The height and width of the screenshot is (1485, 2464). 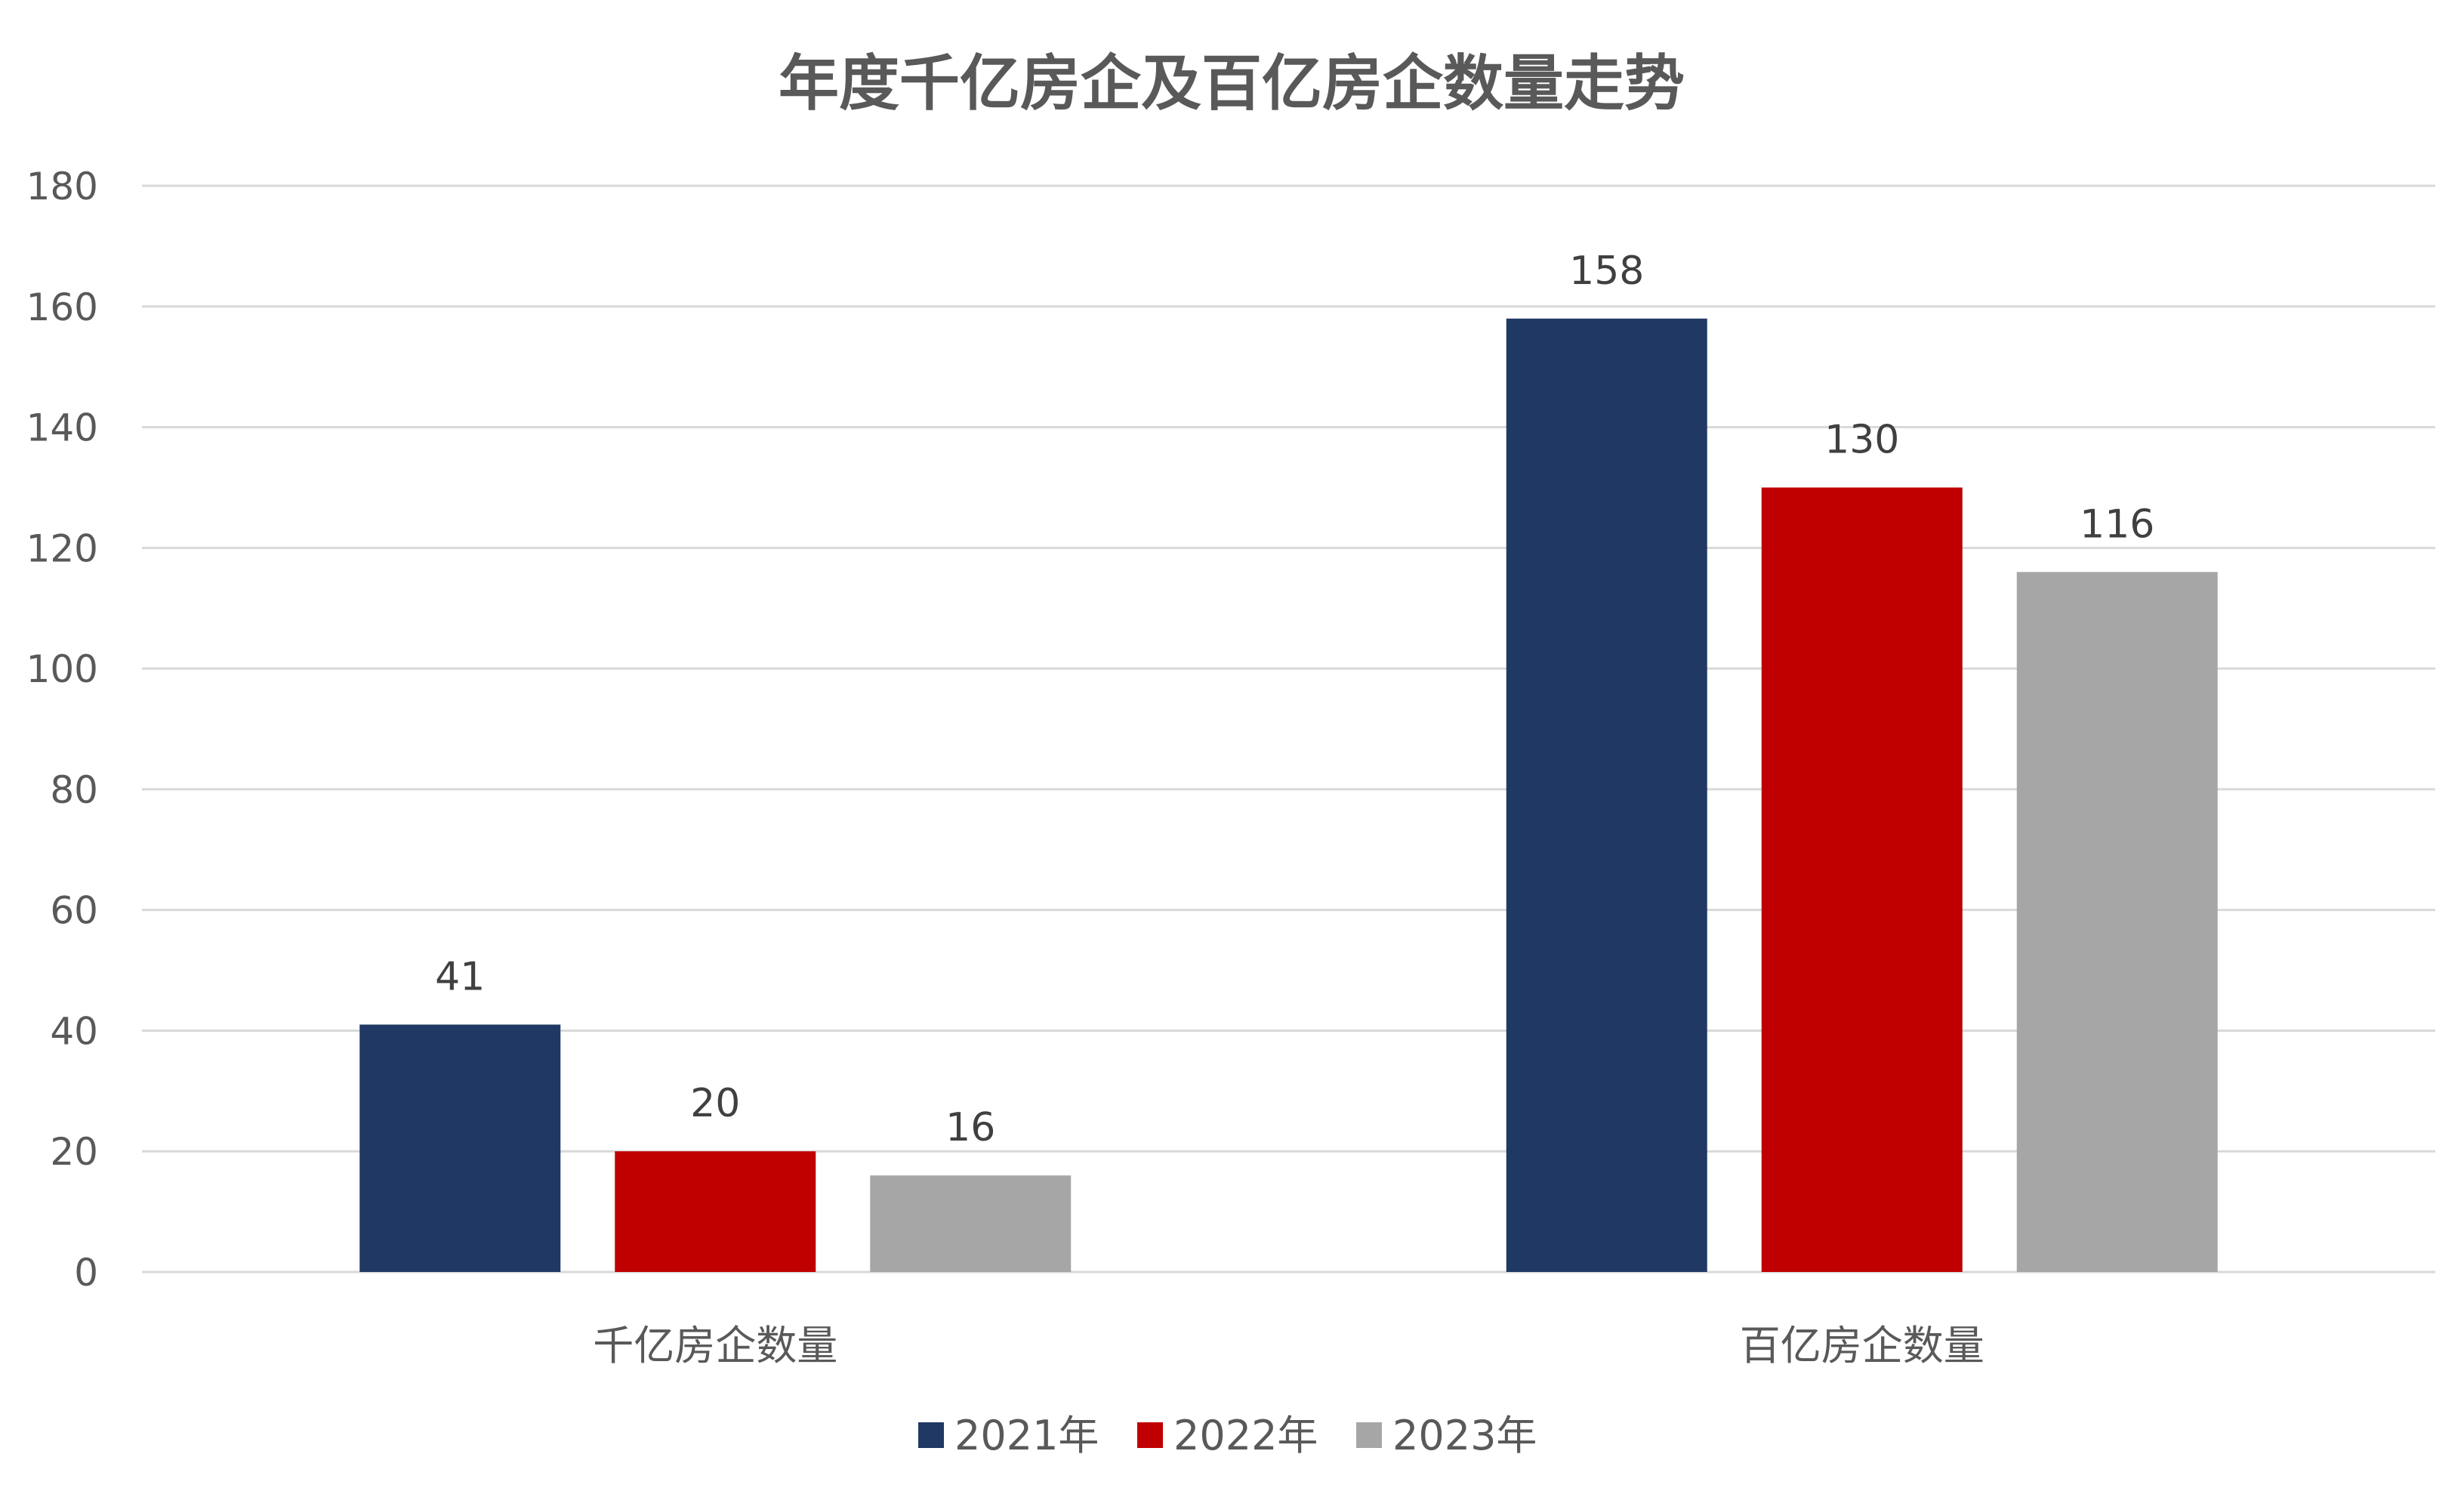 I want to click on y-tick-label: 20, so click(x=74, y=1152).